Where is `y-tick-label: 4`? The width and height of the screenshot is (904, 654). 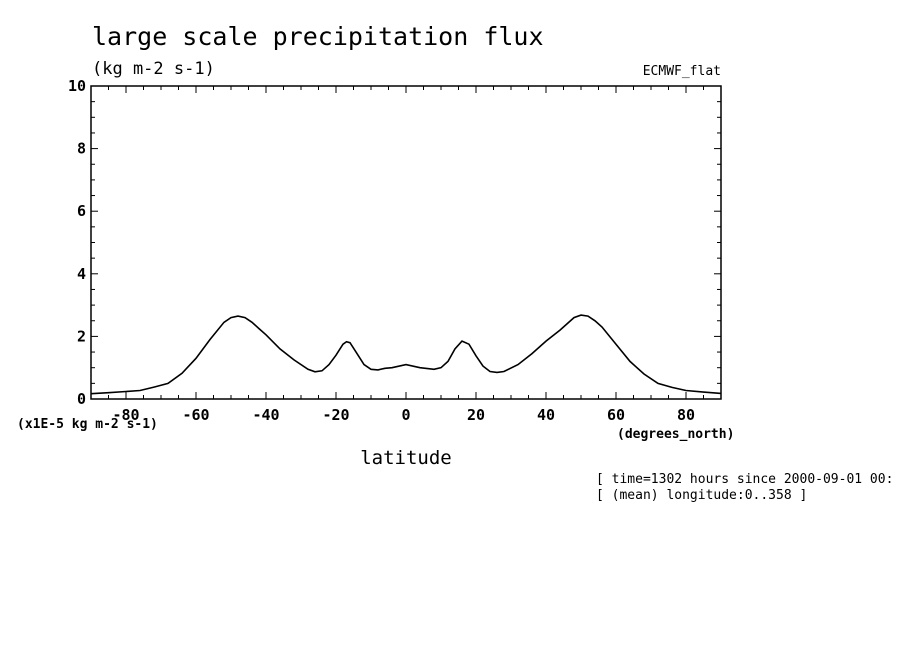
y-tick-label: 4 is located at coordinates (81, 274).